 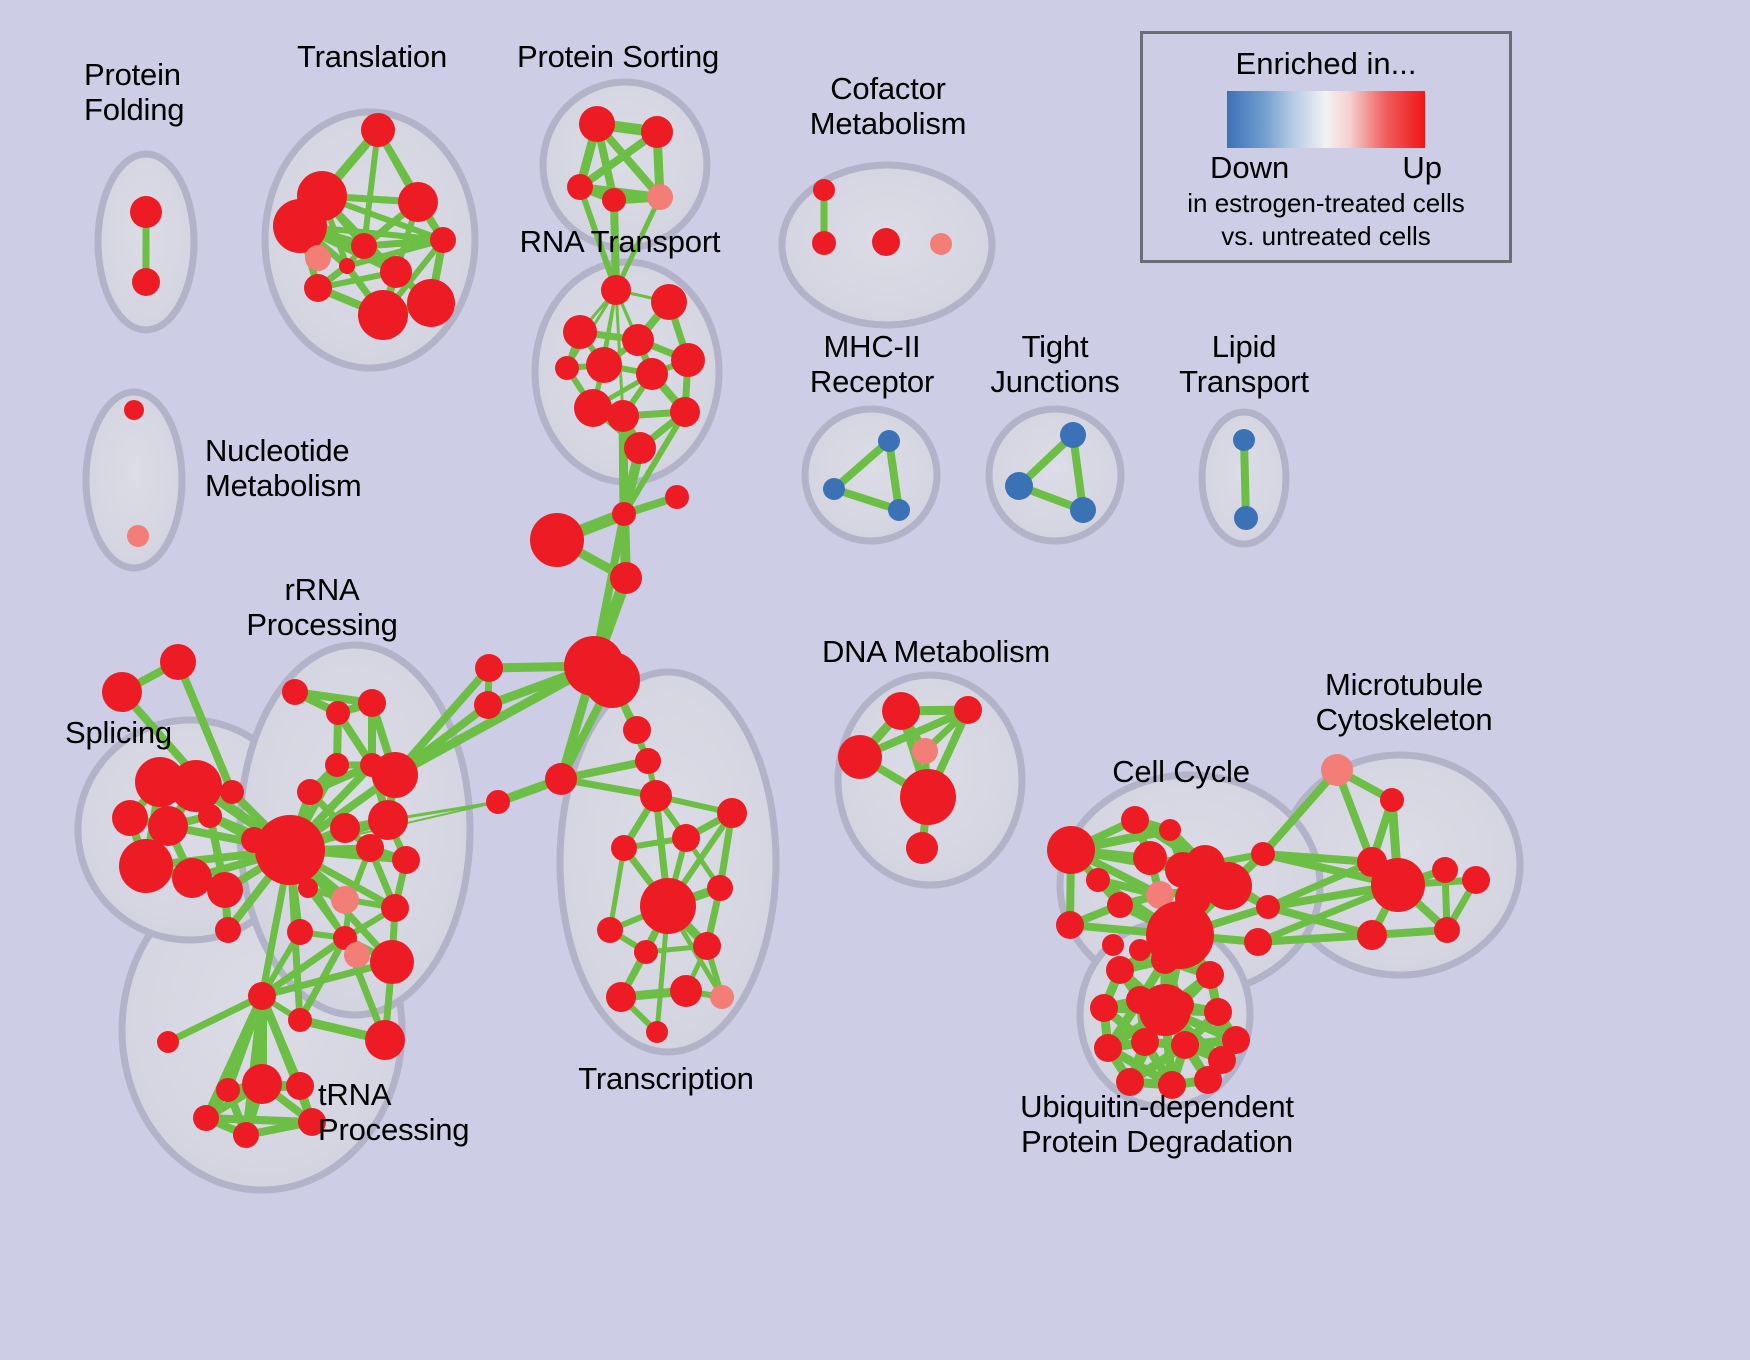 What do you see at coordinates (1326, 236) in the screenshot?
I see `legend-caption-line-2: vs. untreated cells` at bounding box center [1326, 236].